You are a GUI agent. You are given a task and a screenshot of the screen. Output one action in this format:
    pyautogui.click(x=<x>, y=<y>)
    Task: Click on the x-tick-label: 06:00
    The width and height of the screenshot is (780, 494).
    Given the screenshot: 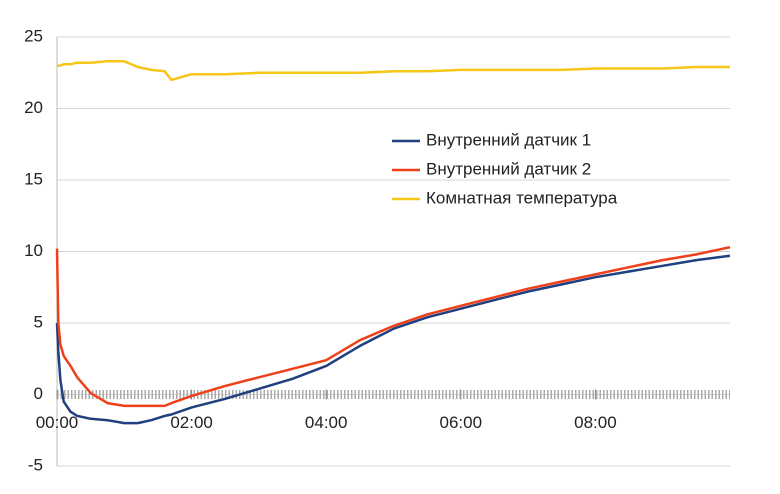 What is the action you would take?
    pyautogui.click(x=461, y=422)
    